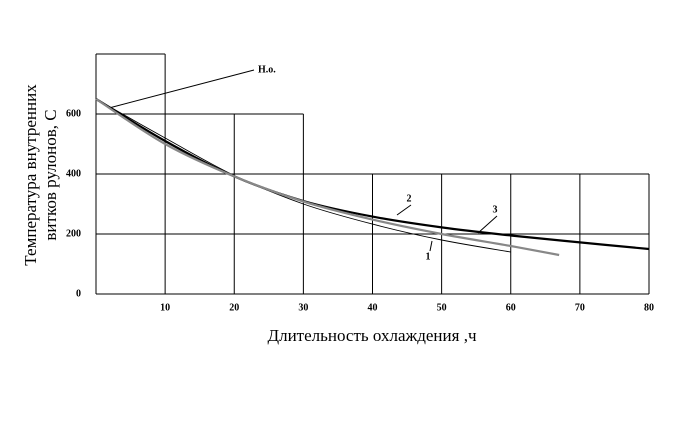 The width and height of the screenshot is (683, 431). What do you see at coordinates (181, 89) in the screenshot?
I see `annotation-leader` at bounding box center [181, 89].